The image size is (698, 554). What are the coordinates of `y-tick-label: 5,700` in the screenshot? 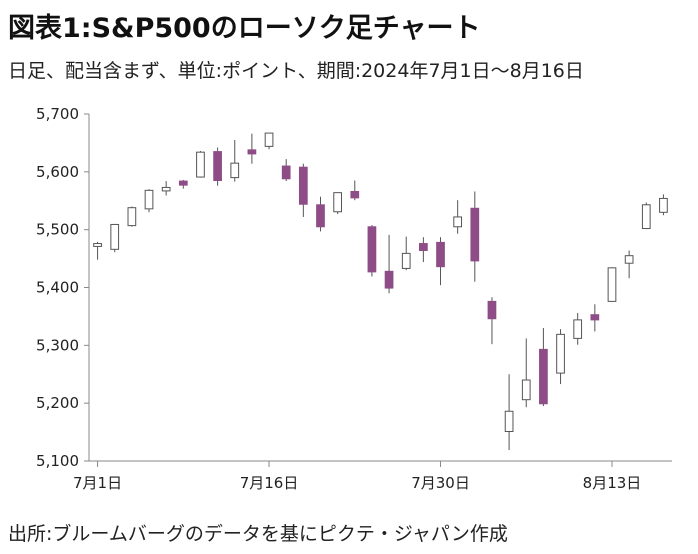 It's located at (57, 114).